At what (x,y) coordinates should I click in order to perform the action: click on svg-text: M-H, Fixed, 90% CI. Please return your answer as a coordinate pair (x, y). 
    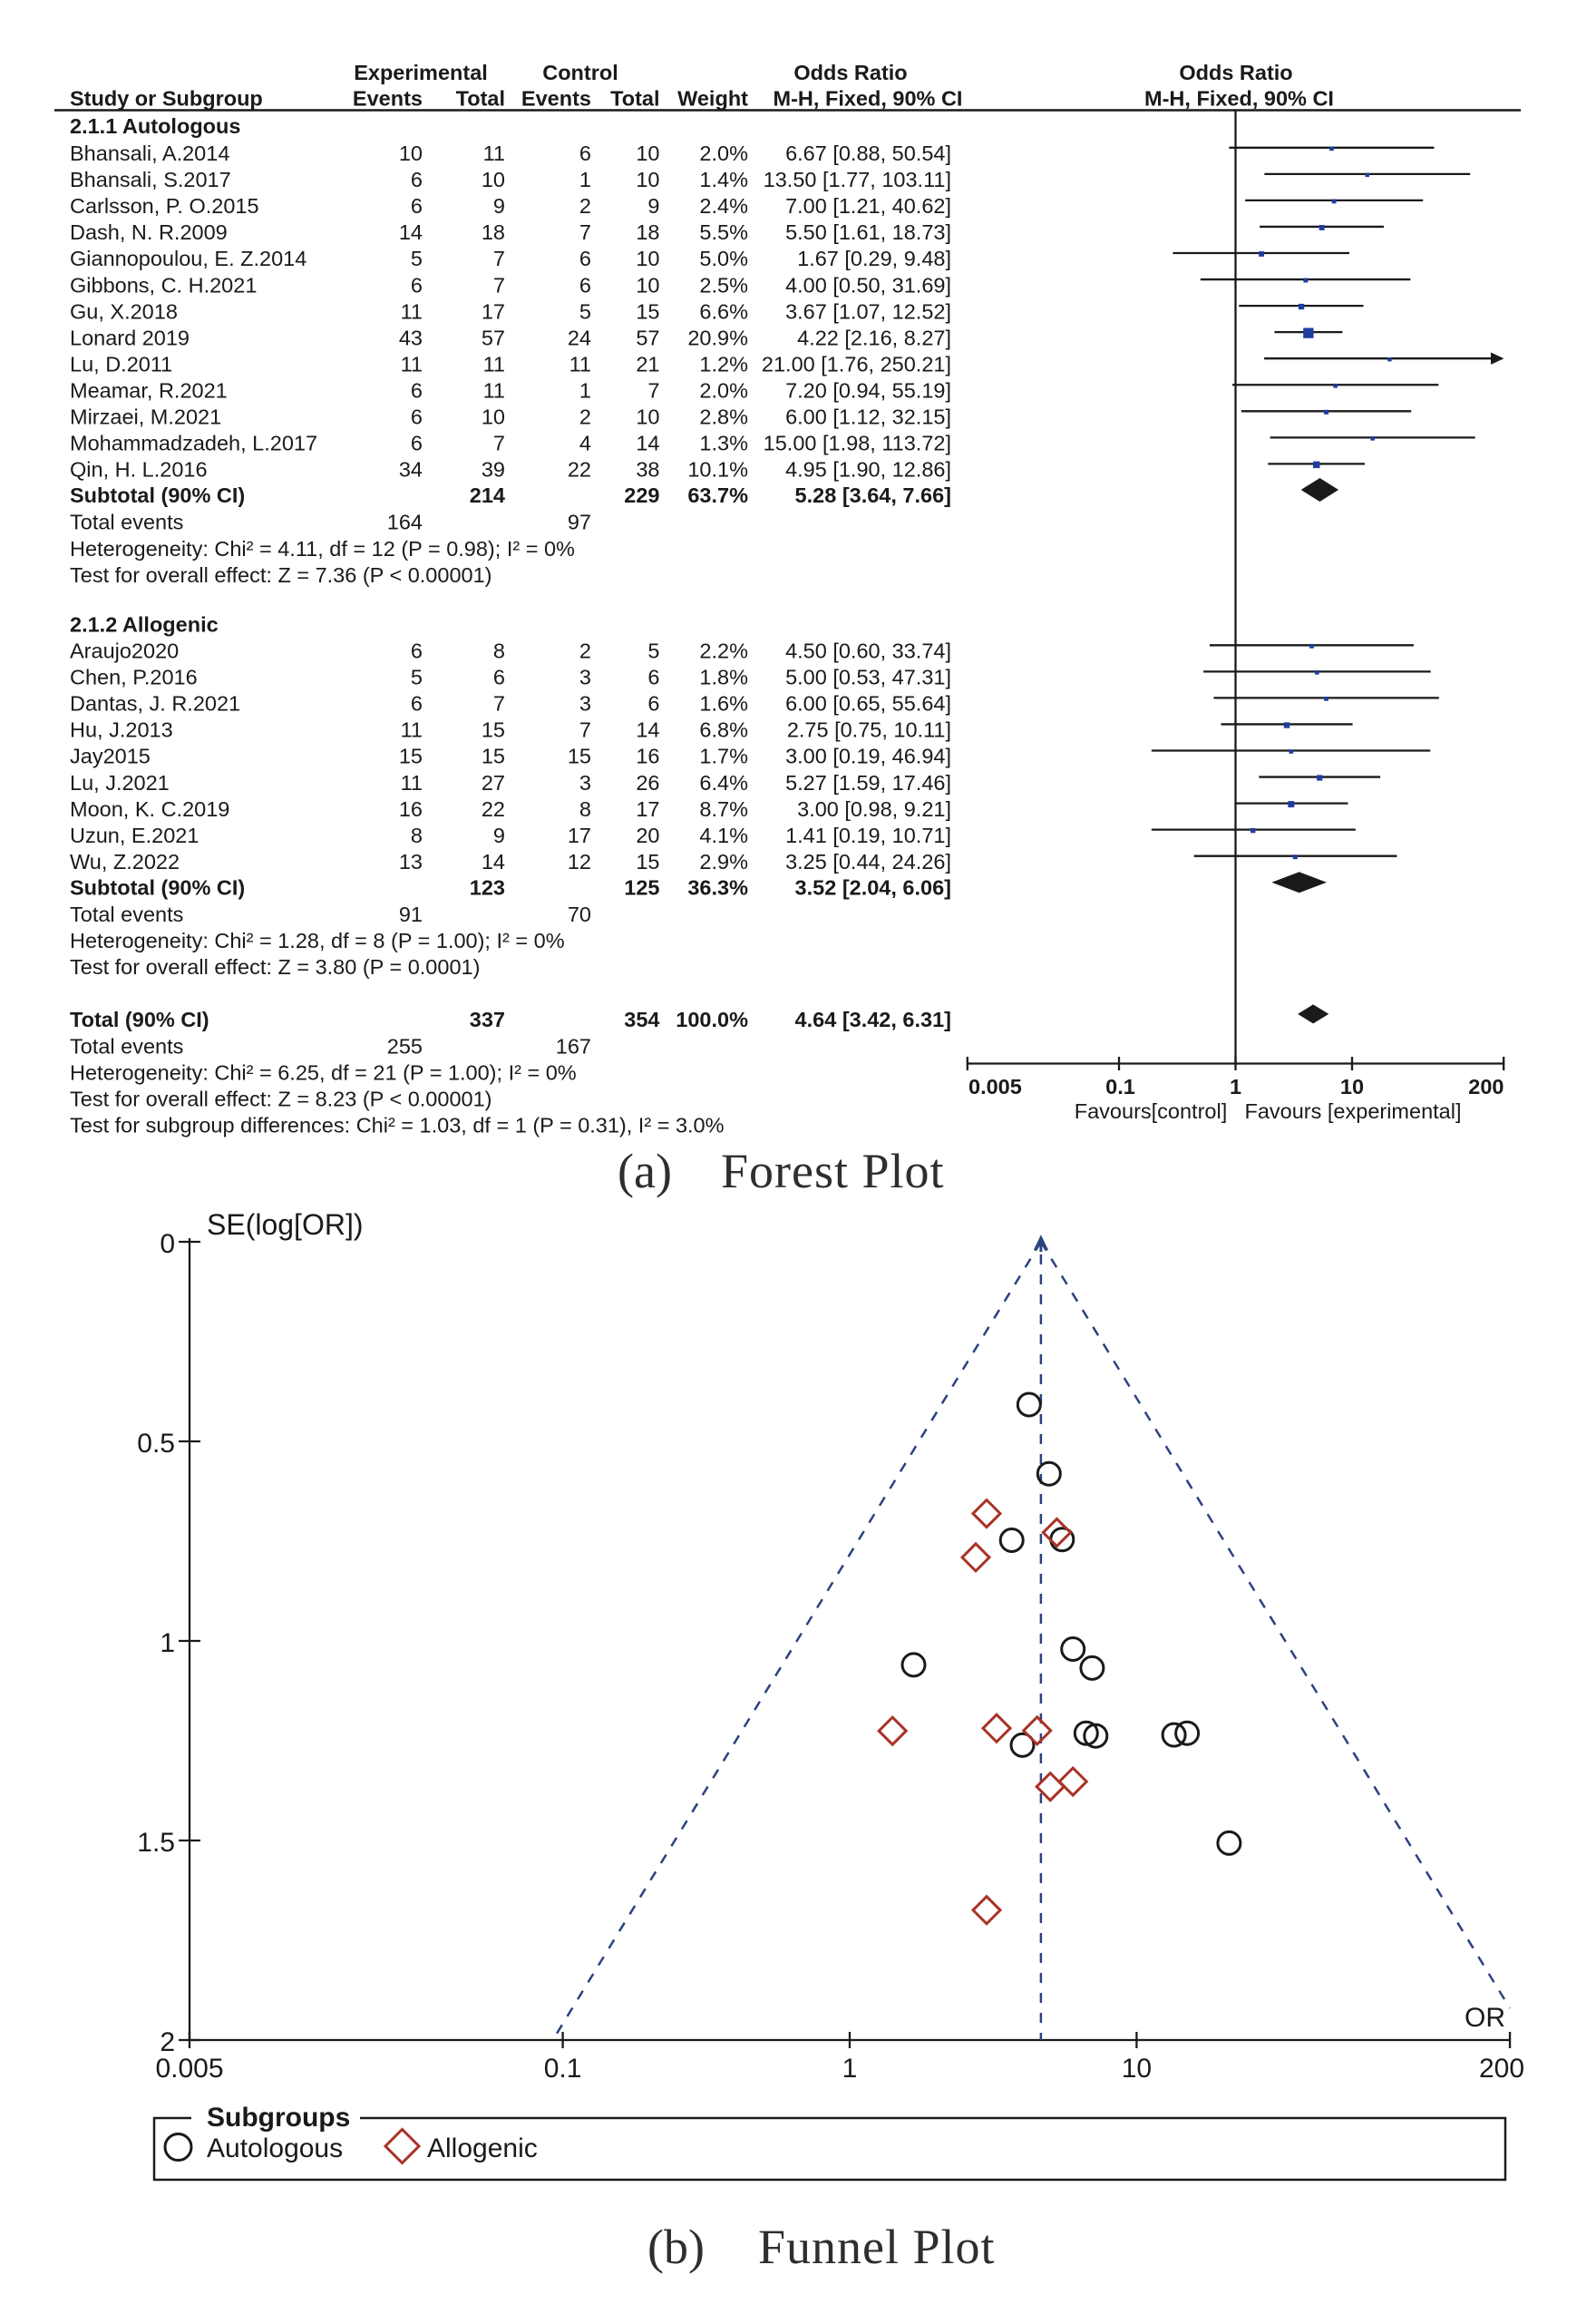
    Looking at the image, I should click on (1239, 99).